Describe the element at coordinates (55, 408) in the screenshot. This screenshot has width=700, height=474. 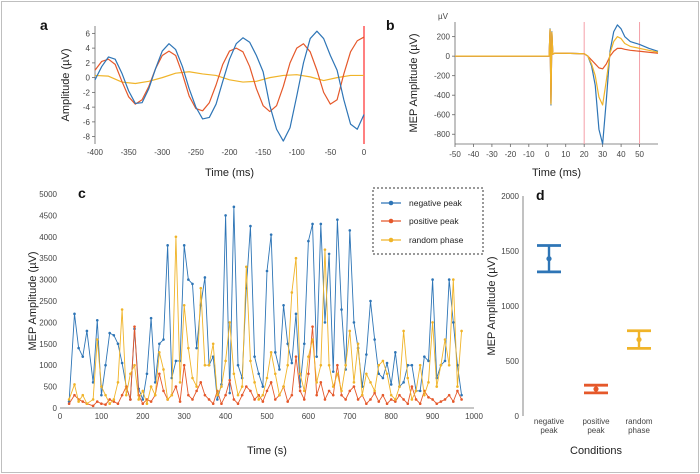
I see `c-y-tick-label: 0` at that location.